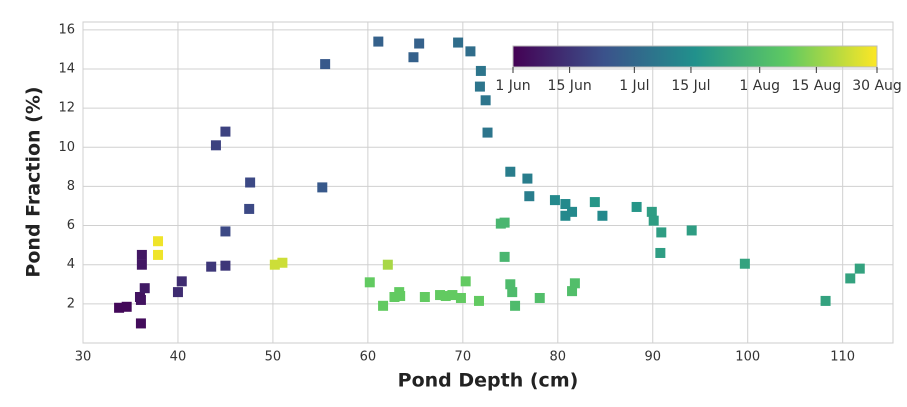  I want to click on colorbar, so click(695, 56).